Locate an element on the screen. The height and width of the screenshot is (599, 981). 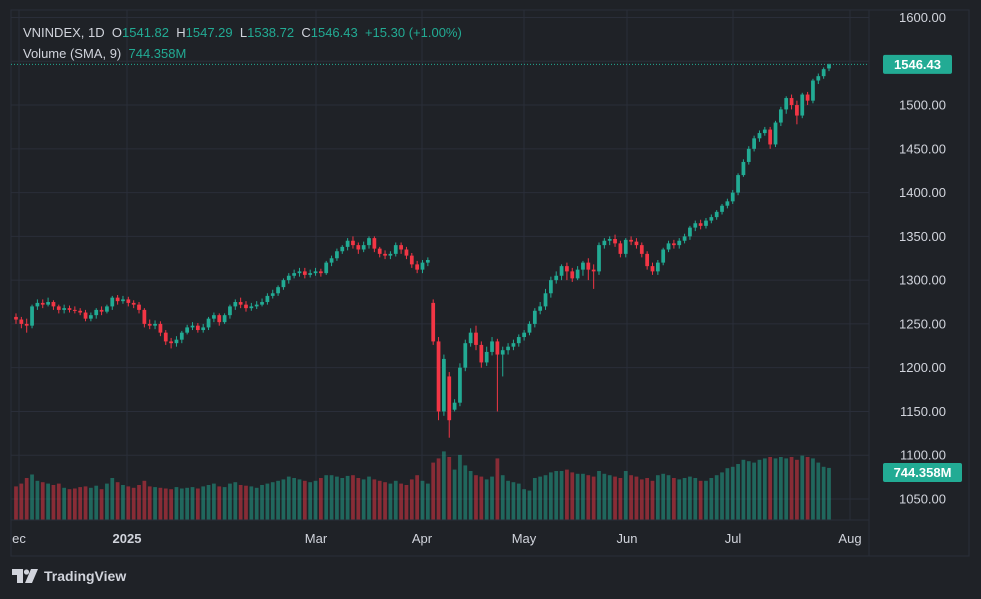
y-tick-label: 1100.00 is located at coordinates (923, 455).